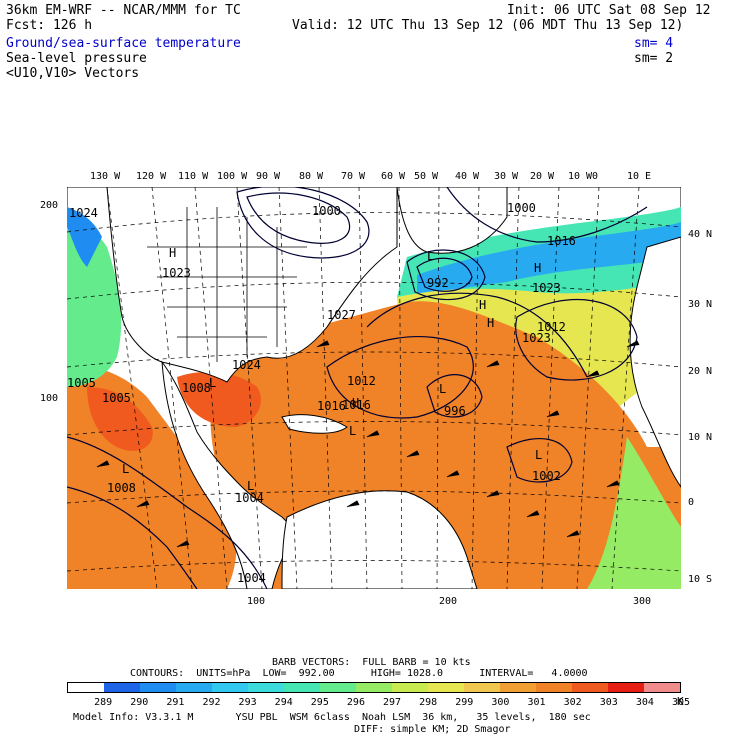  Describe the element at coordinates (314, 424) in the screenshot. I see `cuba-land` at that location.